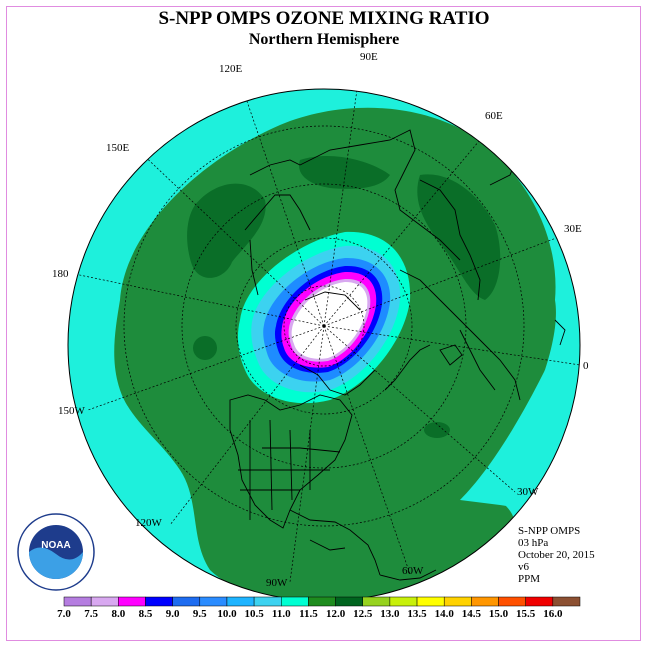  Describe the element at coordinates (533, 543) in the screenshot. I see `info-level: 03 hPa` at that location.